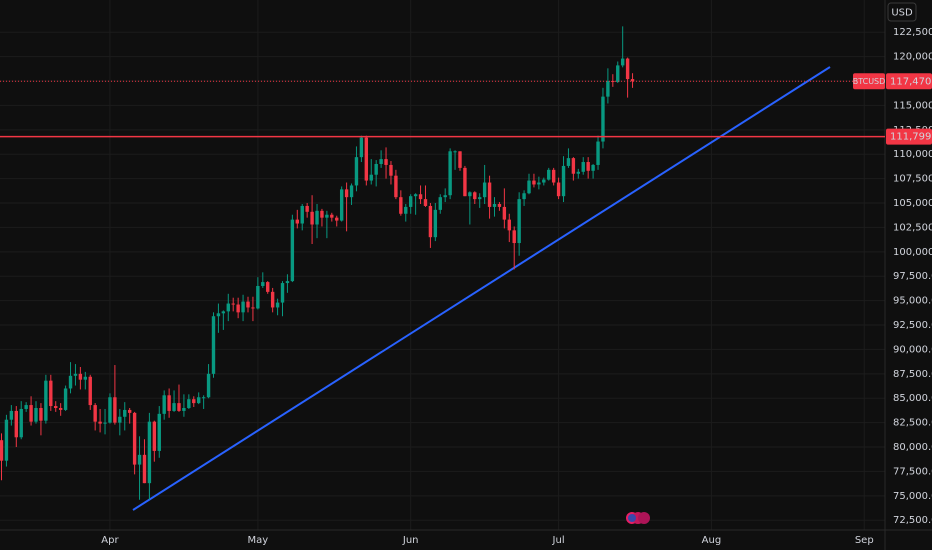  I want to click on y-tick-label: 80,000.0, so click(912, 447).